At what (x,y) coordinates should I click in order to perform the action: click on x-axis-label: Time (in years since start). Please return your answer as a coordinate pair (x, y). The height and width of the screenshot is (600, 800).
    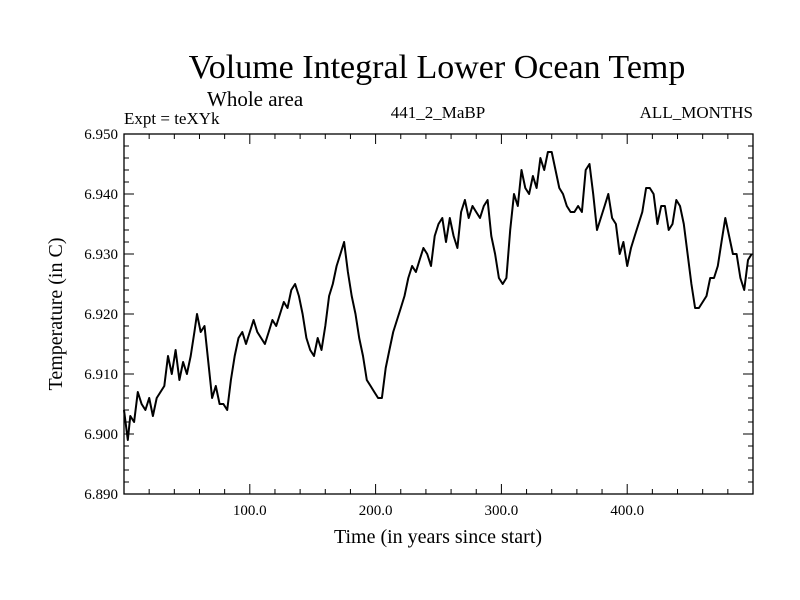
    Looking at the image, I should click on (438, 537).